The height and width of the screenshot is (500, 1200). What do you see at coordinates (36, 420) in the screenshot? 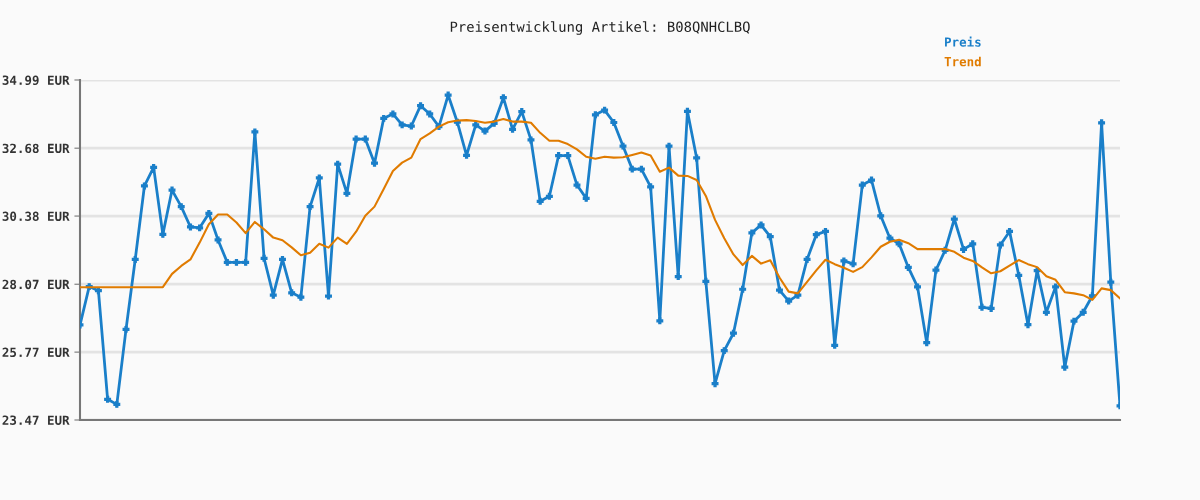
I see `y-tick-label: 23.47 EUR` at bounding box center [36, 420].